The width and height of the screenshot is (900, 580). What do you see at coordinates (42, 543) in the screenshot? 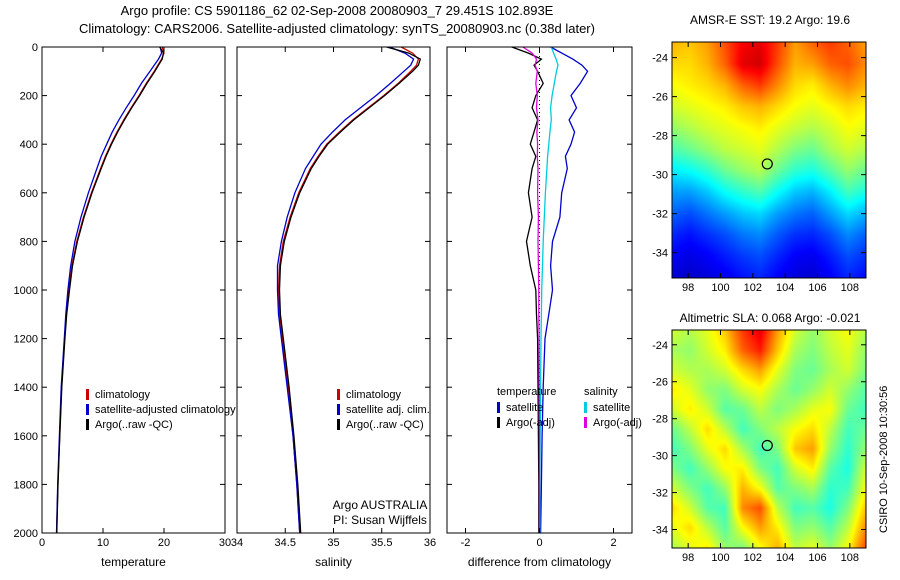
I see `temperature-x-tick-label: 0` at bounding box center [42, 543].